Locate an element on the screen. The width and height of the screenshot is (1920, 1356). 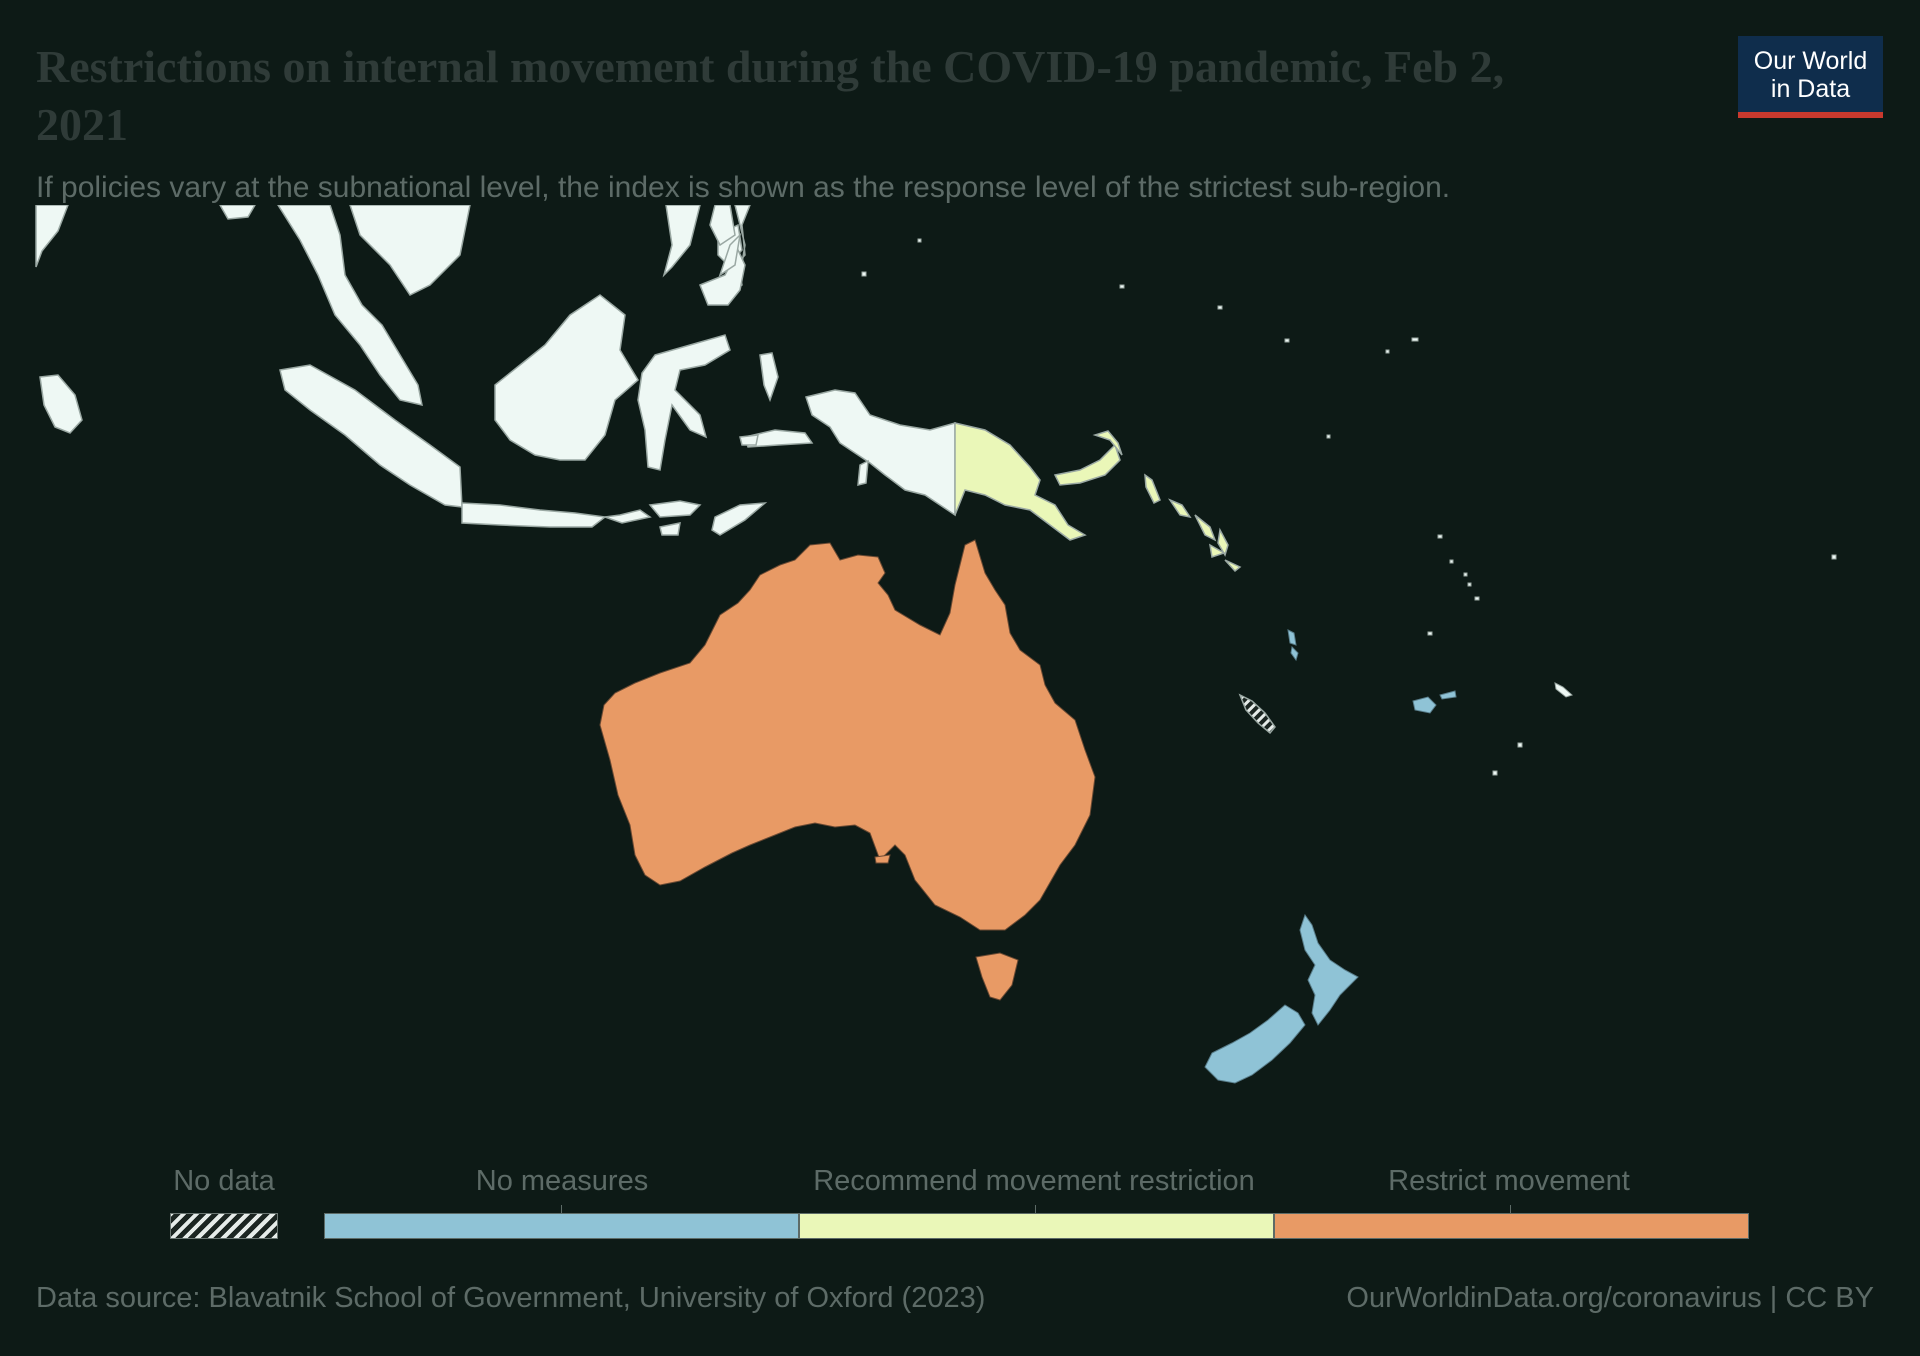
country-shape-cambodia is located at coordinates (237, 212).